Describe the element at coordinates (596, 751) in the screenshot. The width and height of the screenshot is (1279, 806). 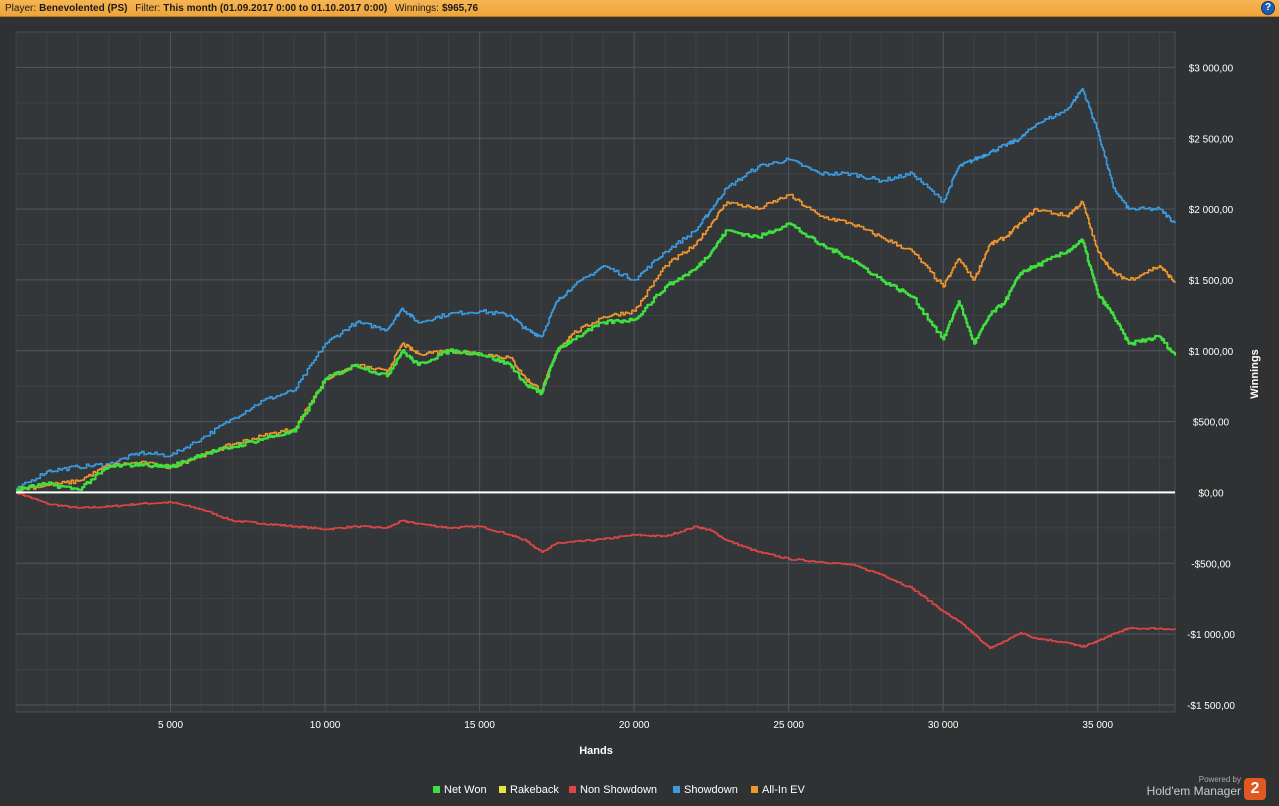
I see `x-axis-label: Hands` at that location.